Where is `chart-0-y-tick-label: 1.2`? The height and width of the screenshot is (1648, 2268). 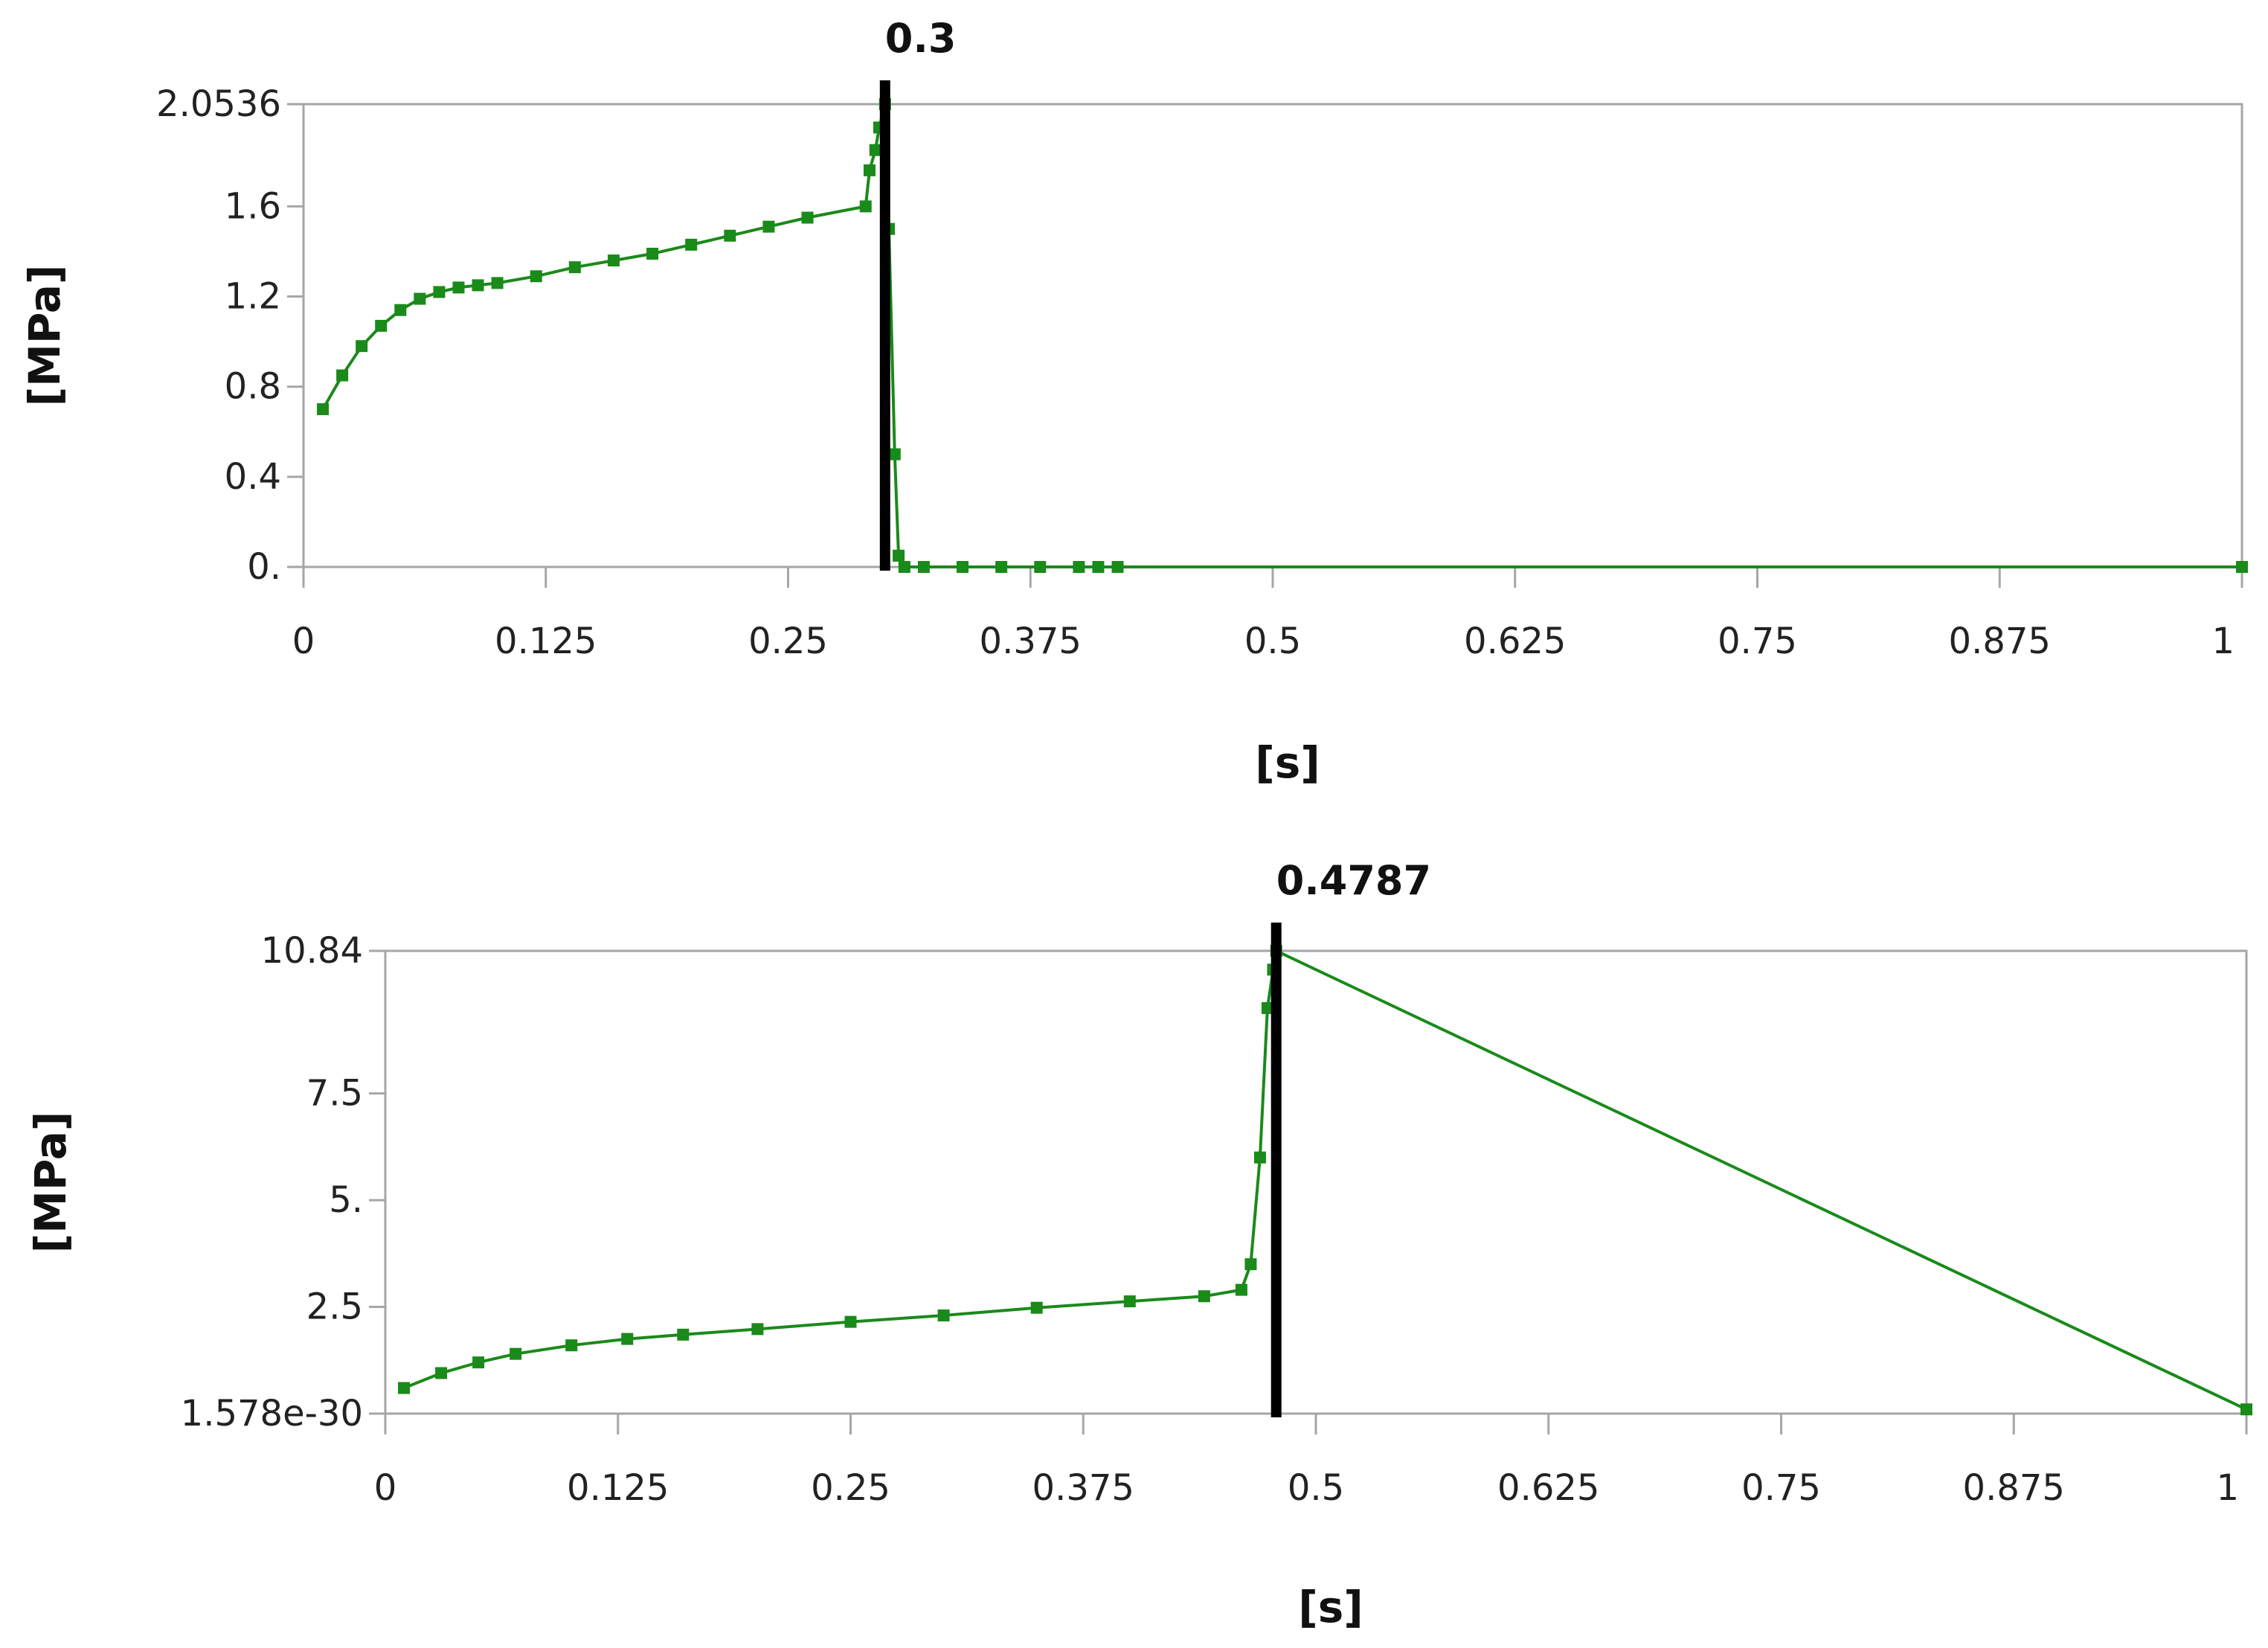 chart-0-y-tick-label: 1.2 is located at coordinates (253, 297).